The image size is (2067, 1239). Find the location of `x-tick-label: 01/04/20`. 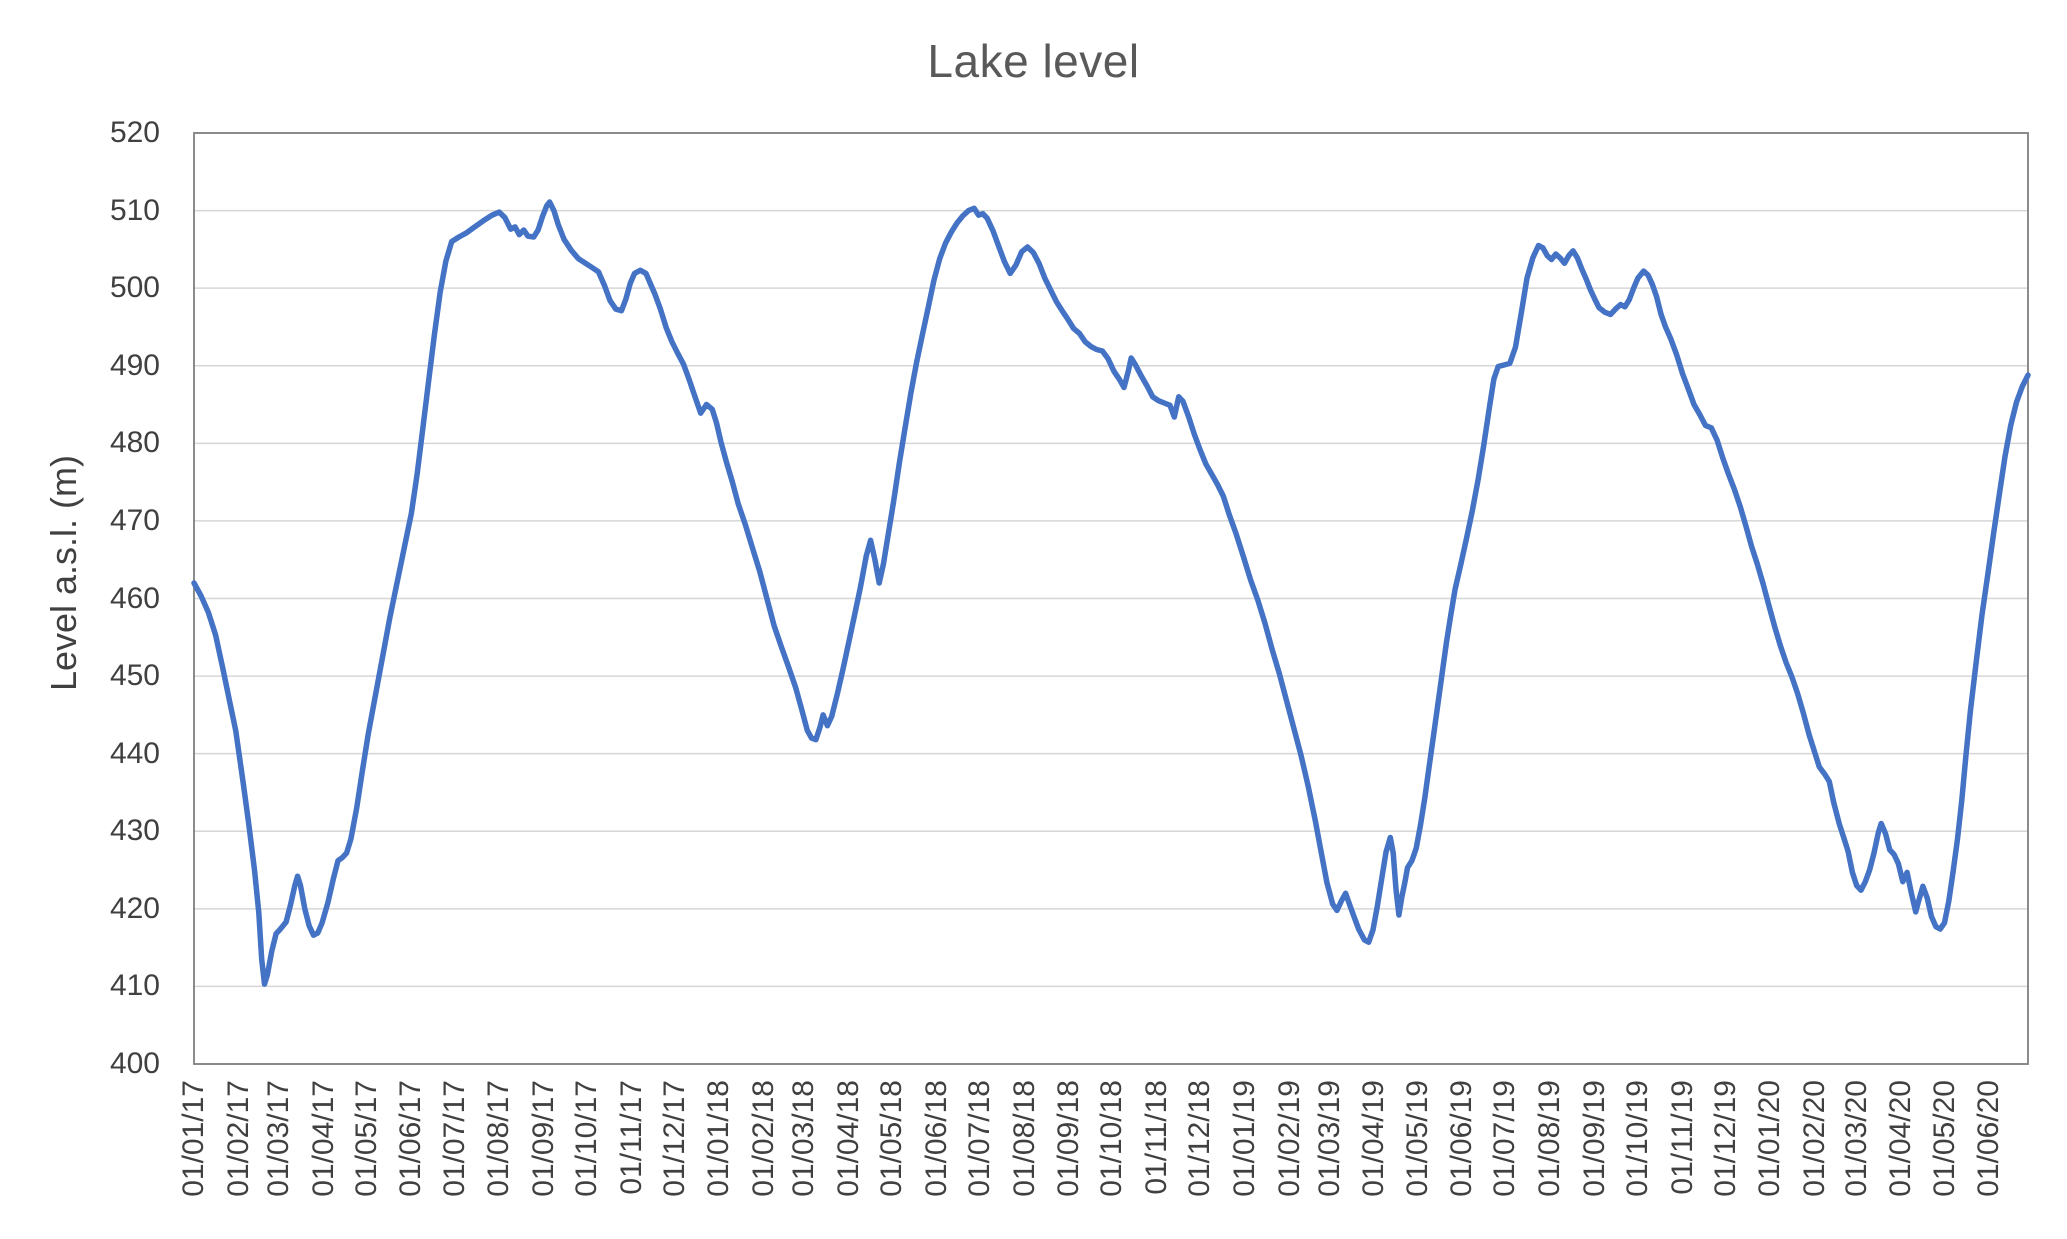

x-tick-label: 01/04/20 is located at coordinates (1901, 1138).